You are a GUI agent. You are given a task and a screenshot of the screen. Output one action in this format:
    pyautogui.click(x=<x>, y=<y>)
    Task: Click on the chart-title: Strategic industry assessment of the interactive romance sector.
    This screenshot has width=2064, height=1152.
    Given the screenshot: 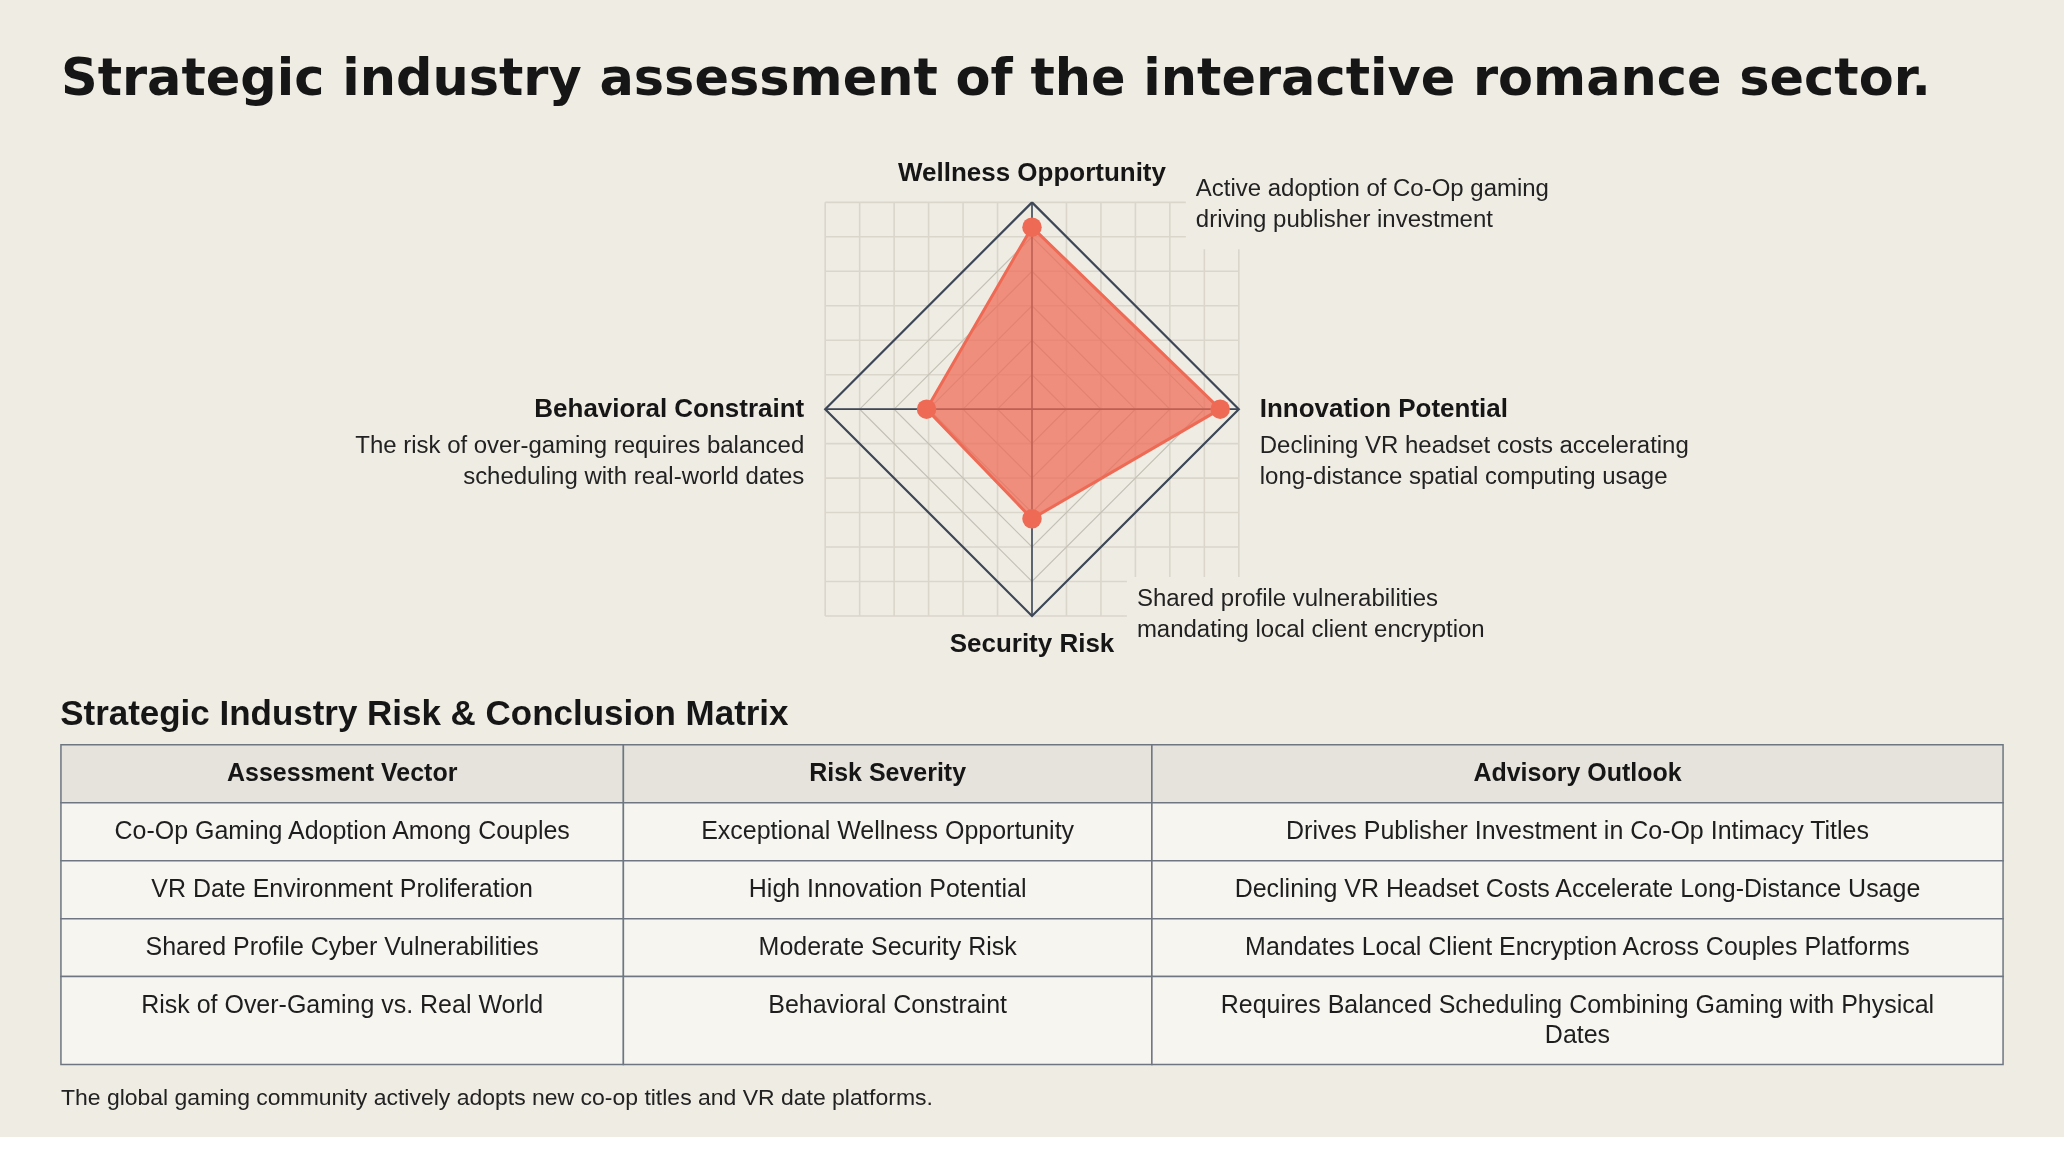 What is the action you would take?
    pyautogui.click(x=995, y=78)
    